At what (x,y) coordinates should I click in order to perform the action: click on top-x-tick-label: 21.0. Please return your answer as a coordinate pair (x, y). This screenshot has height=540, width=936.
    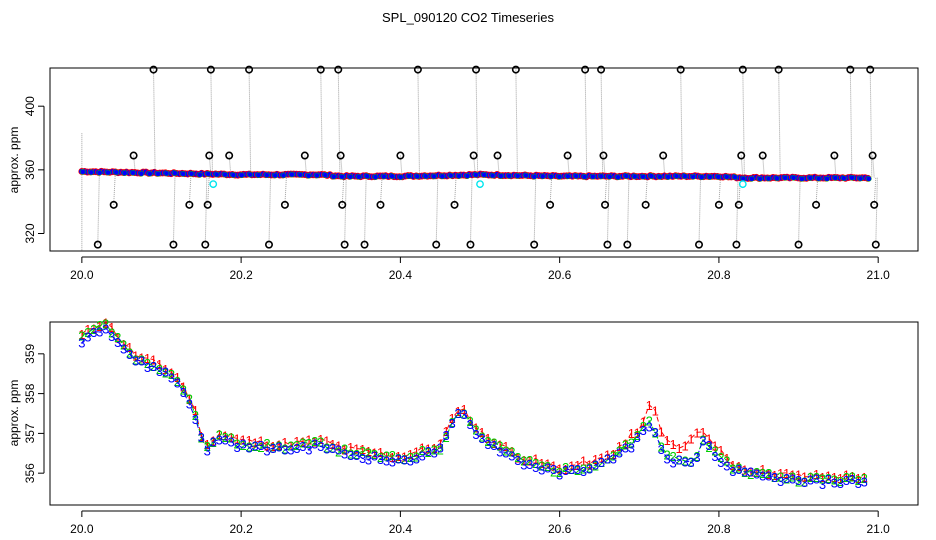
    Looking at the image, I should click on (879, 275).